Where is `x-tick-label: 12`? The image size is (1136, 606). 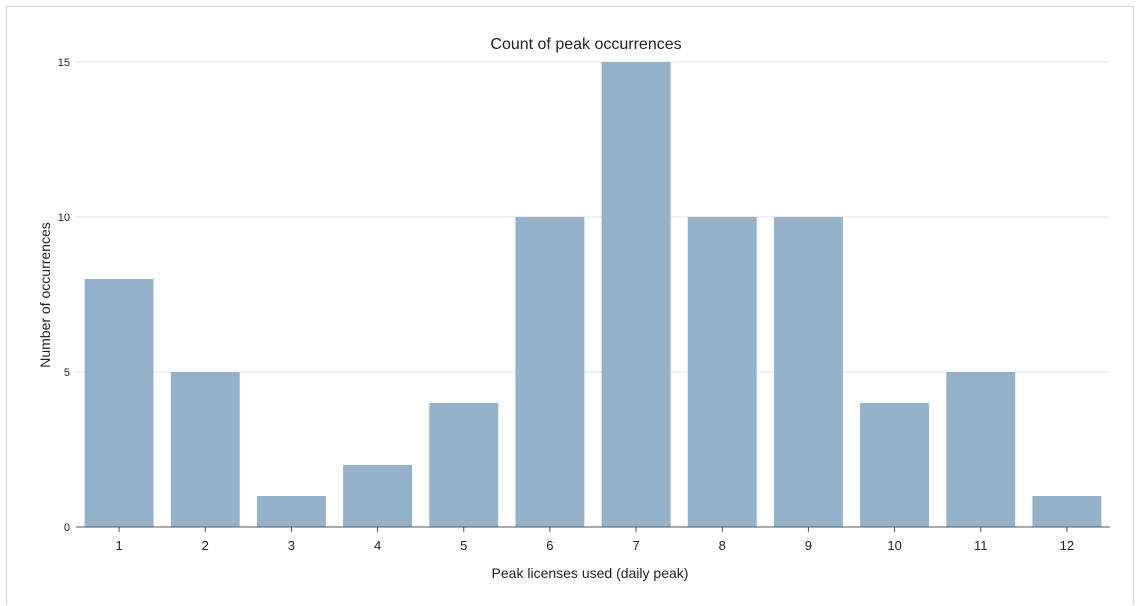
x-tick-label: 12 is located at coordinates (1067, 545).